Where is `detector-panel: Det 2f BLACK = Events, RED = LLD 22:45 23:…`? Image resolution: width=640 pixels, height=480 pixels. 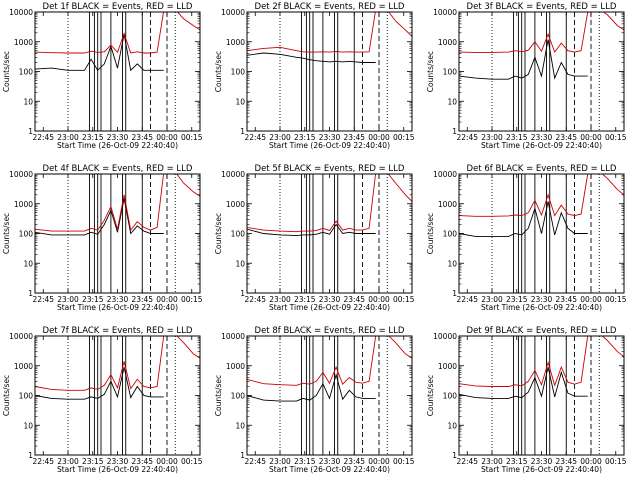 detector-panel: Det 2f BLACK = Events, RED = LLD 22:45 23:… is located at coordinates (314, 76).